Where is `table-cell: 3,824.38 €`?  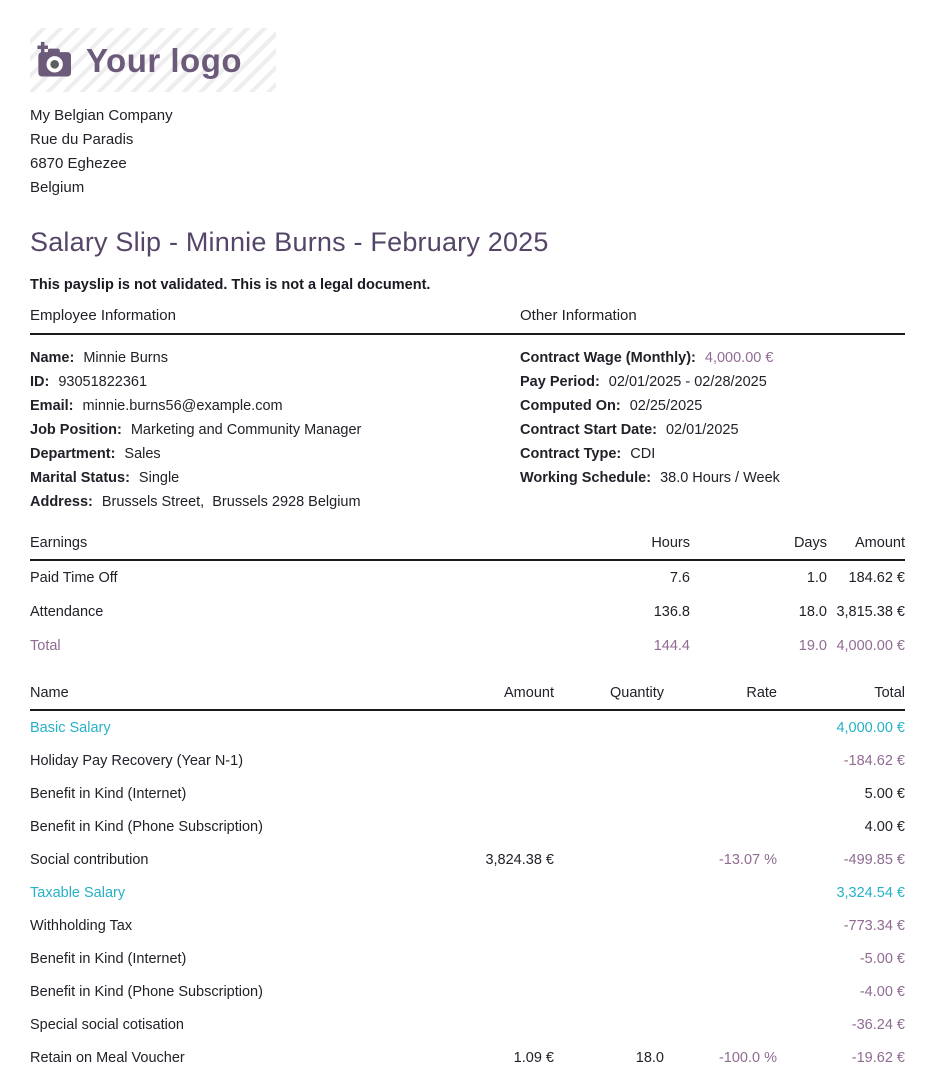
table-cell: 3,824.38 € is located at coordinates (519, 859).